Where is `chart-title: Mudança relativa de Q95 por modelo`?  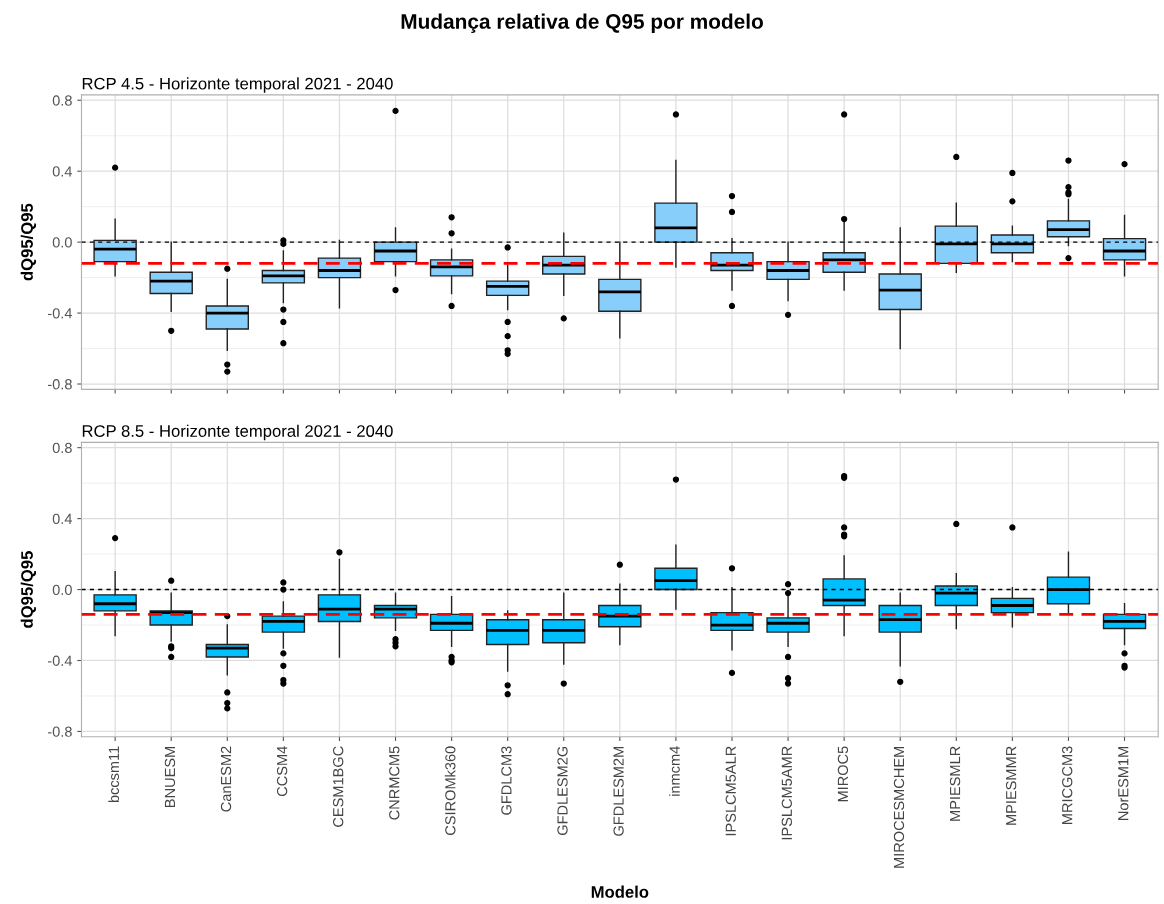
chart-title: Mudança relativa de Q95 por modelo is located at coordinates (582, 23).